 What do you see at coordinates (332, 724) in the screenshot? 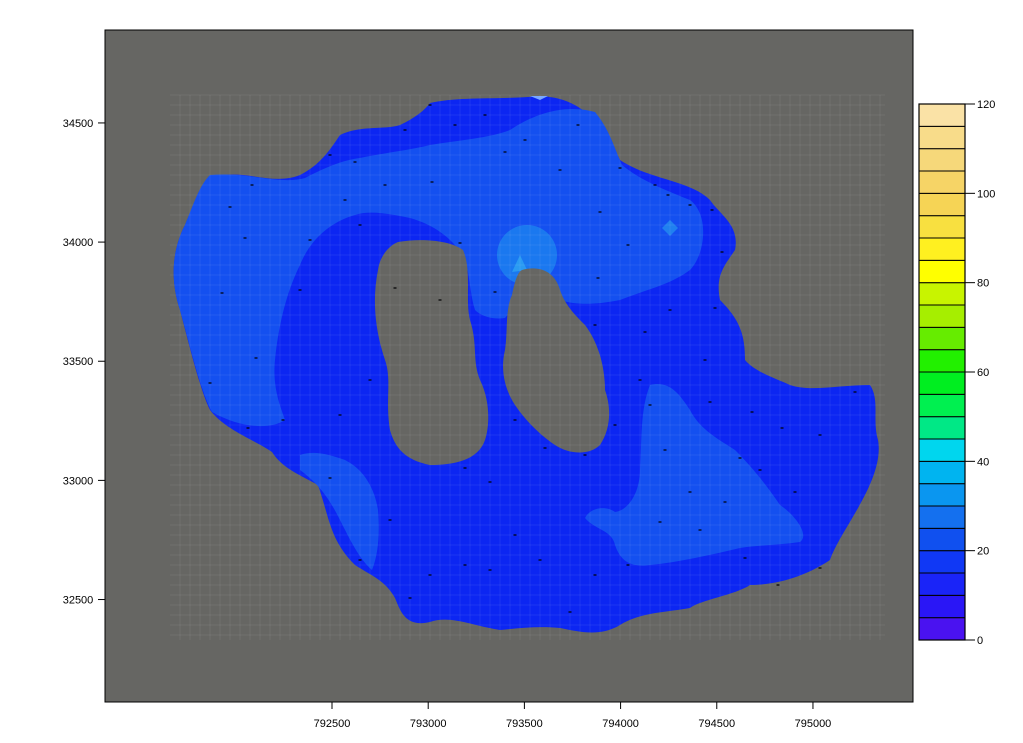
I see `x-tick-label: 792500` at bounding box center [332, 724].